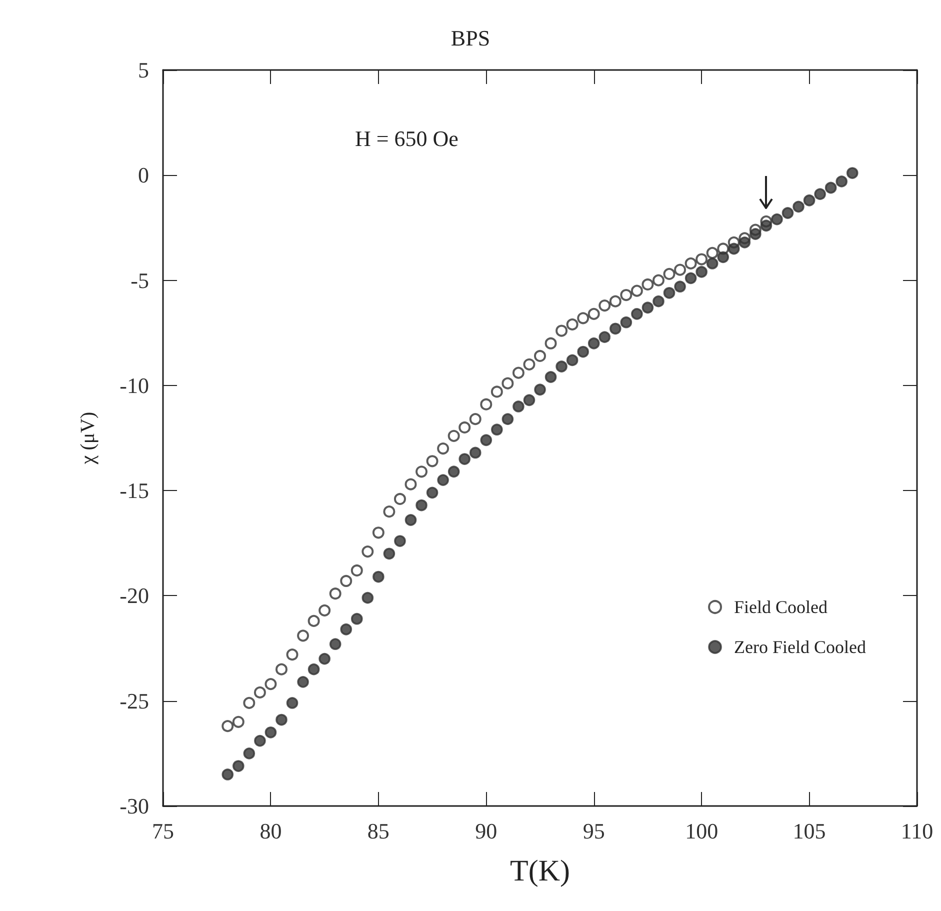  I want to click on x-tick-label: 95, so click(593, 831).